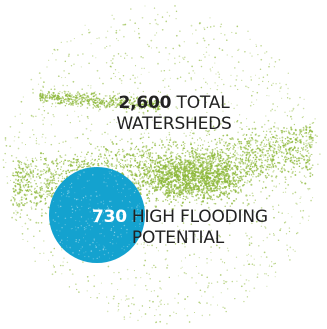 This screenshot has height=329, width=327. What do you see at coordinates (109, 217) in the screenshot?
I see `high-flooding-number: 730` at bounding box center [109, 217].